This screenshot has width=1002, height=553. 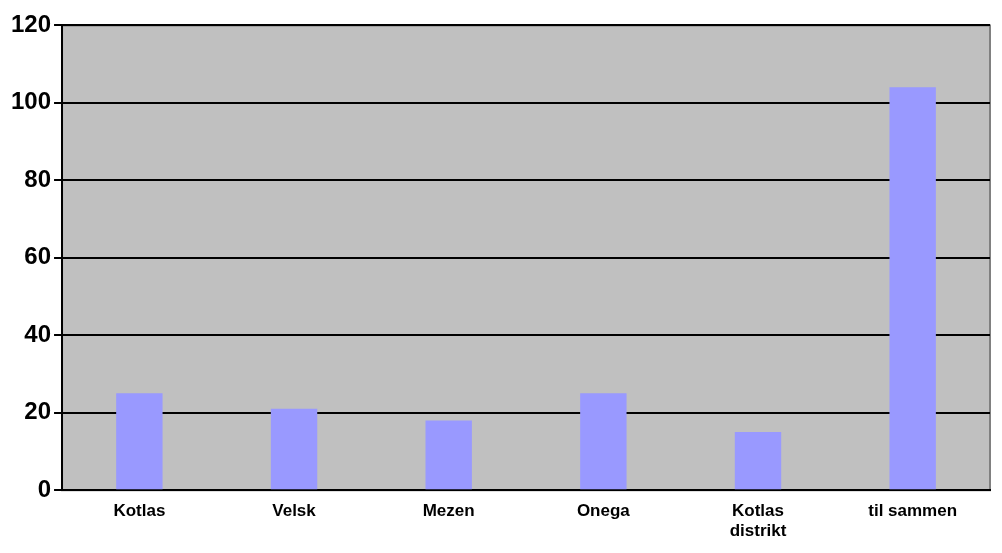 I want to click on x-tick-label: Kotlas distrikt, so click(x=758, y=521).